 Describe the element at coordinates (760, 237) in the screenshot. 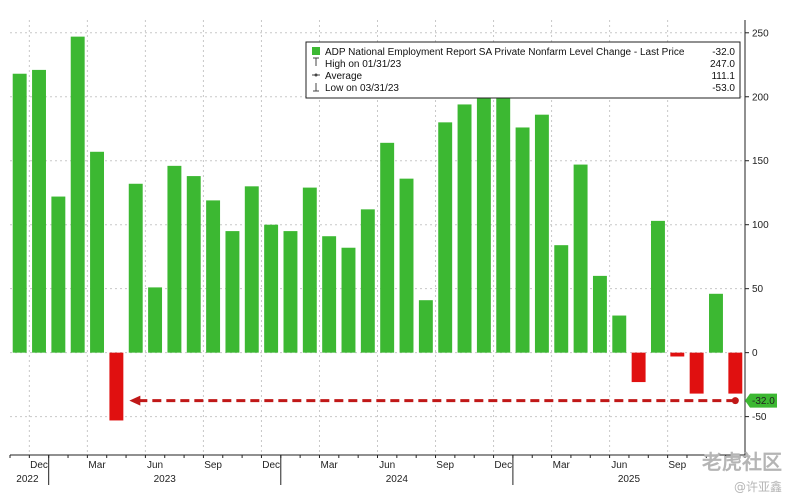

I see `y-axis: 250 200 150 100 50 0 -50 -32.0` at that location.